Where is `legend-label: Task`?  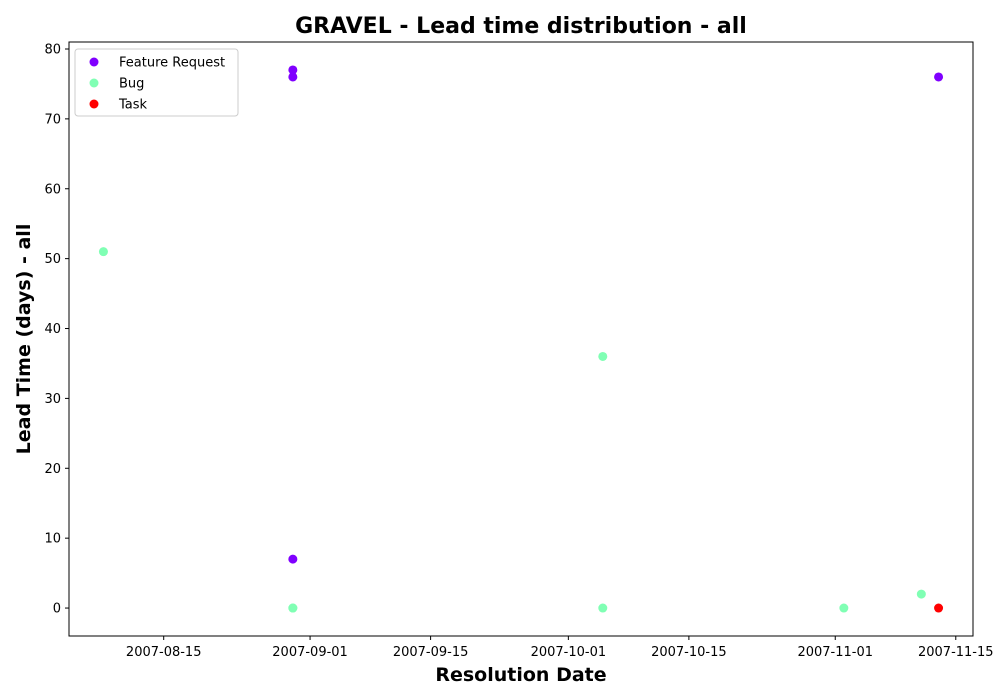
legend-label: Task is located at coordinates (133, 105).